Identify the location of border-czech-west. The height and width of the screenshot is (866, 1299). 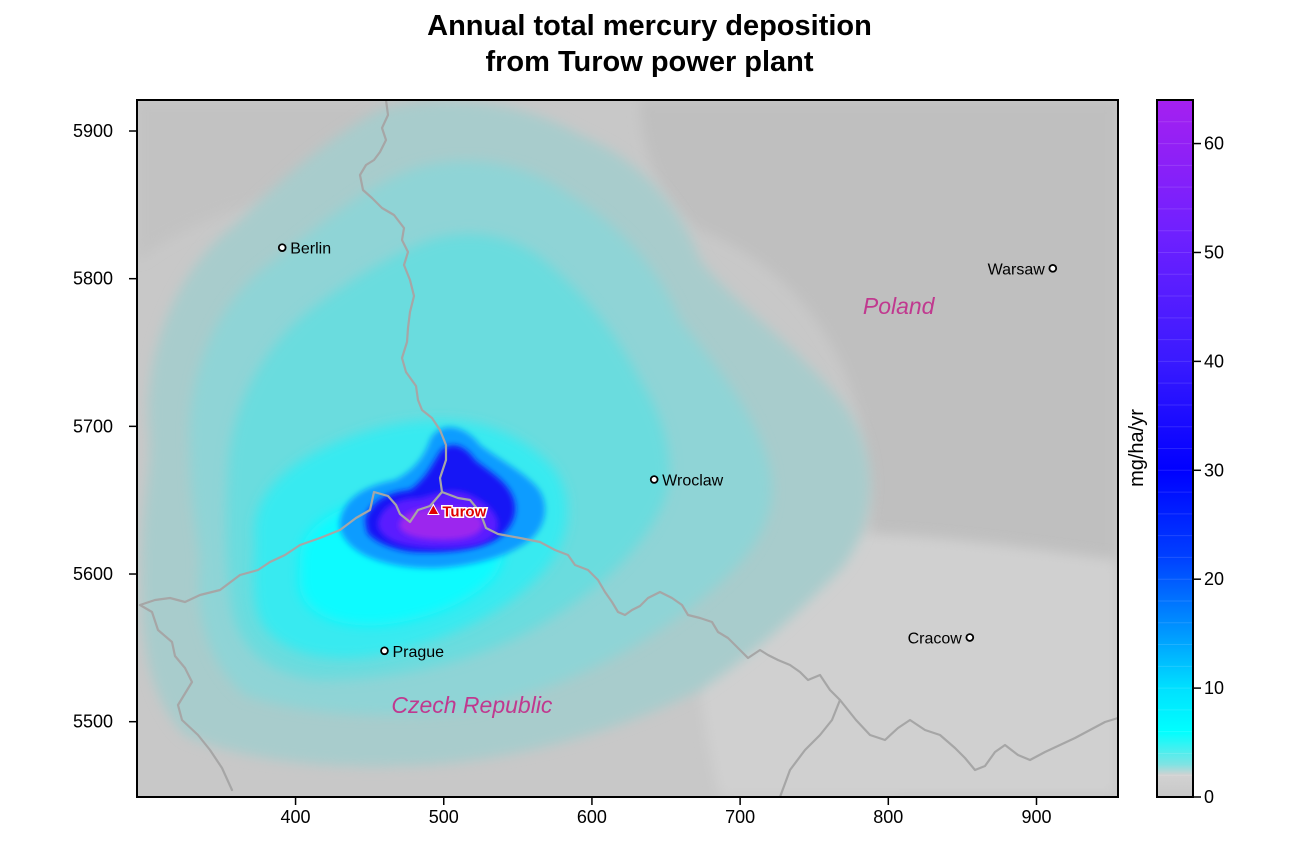
(186, 697).